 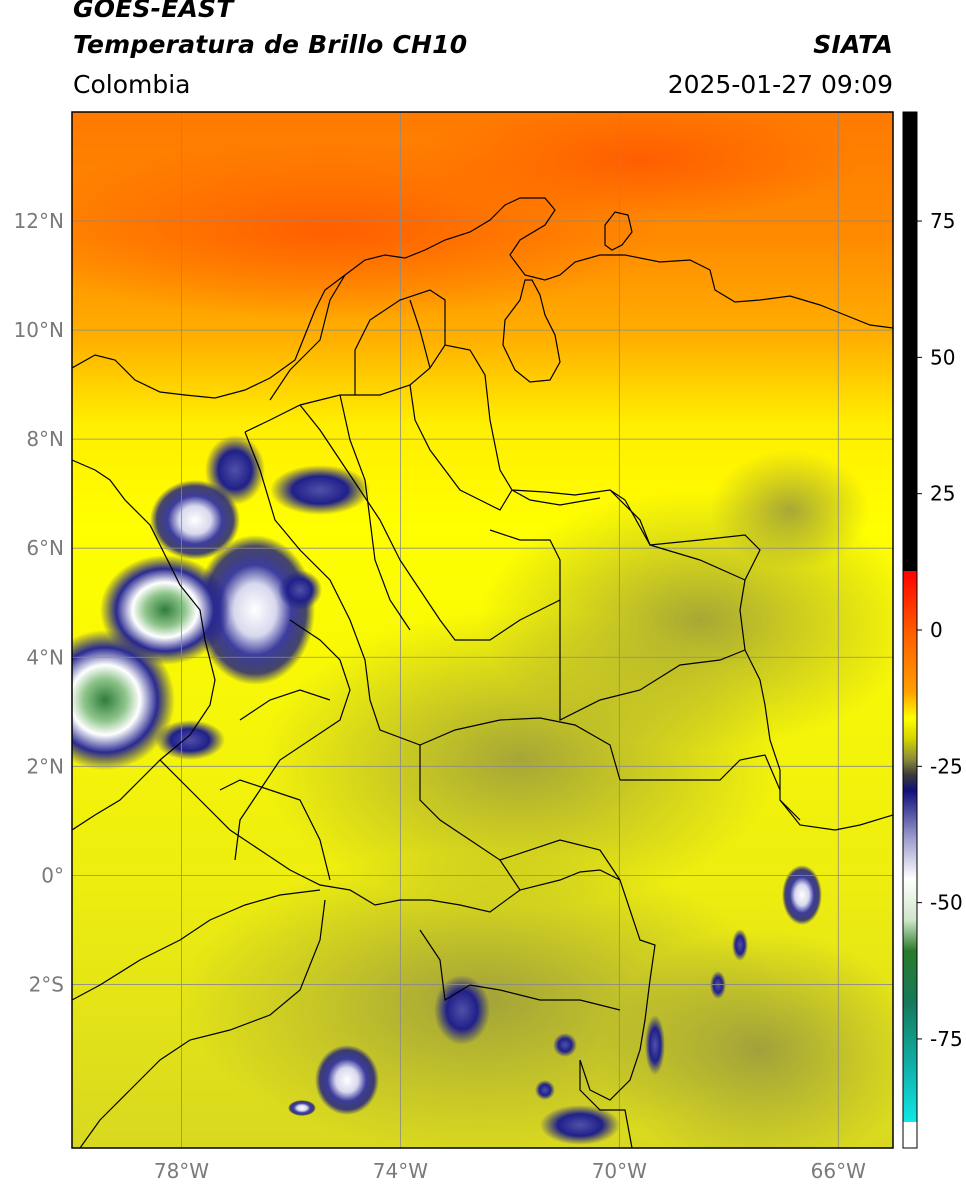 What do you see at coordinates (196, 945) in the screenshot?
I see `ecuador-peru-border` at bounding box center [196, 945].